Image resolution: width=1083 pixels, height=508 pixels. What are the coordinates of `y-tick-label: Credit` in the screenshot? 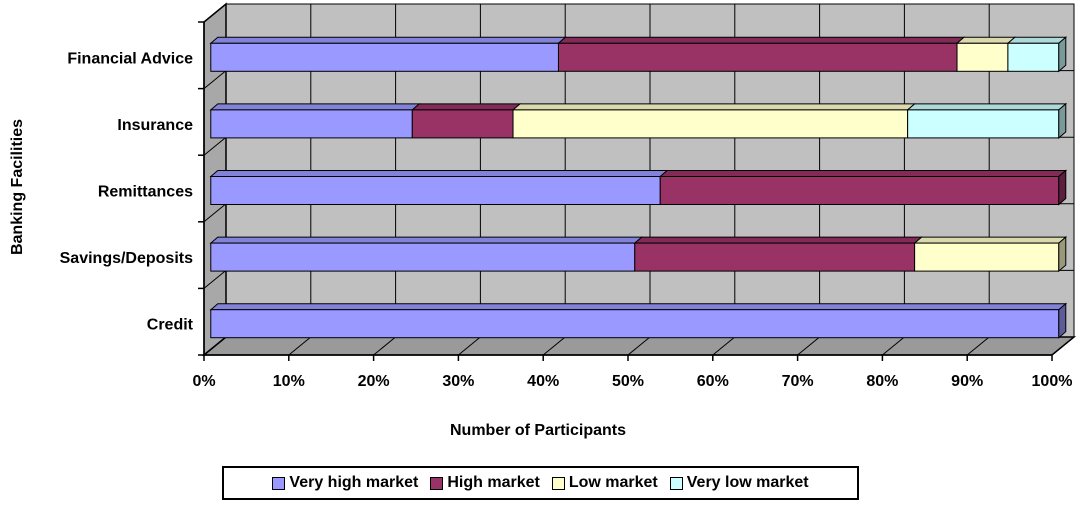 It's located at (170, 325).